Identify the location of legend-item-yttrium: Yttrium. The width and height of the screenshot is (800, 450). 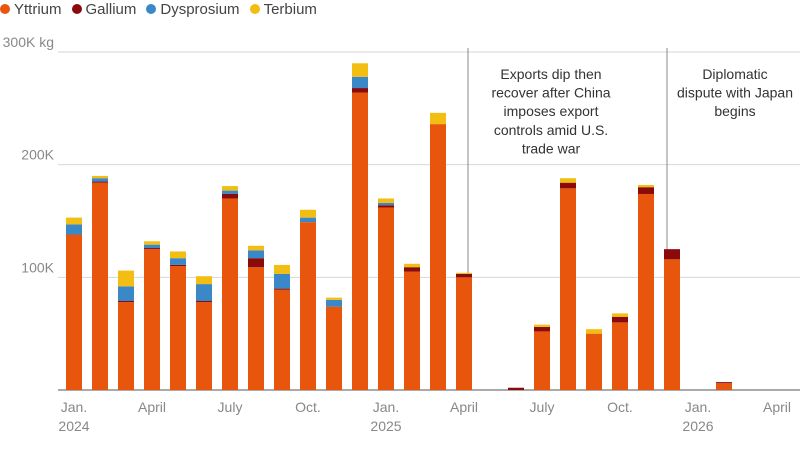
(31, 9).